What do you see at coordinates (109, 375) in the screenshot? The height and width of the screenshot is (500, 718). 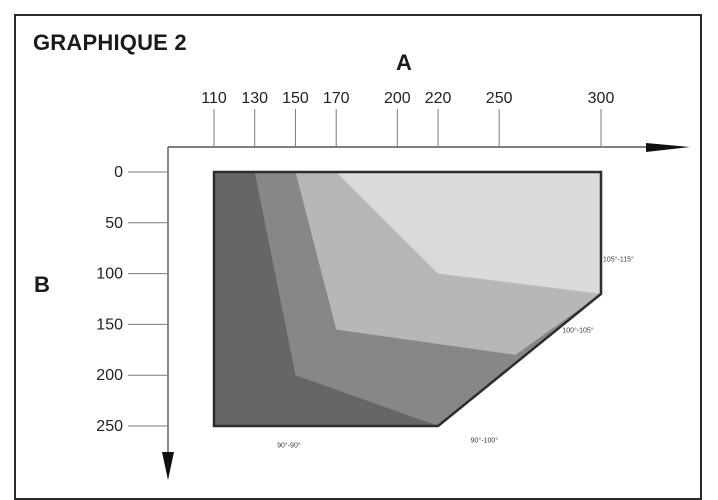 I see `y-tick-label-200: 200` at bounding box center [109, 375].